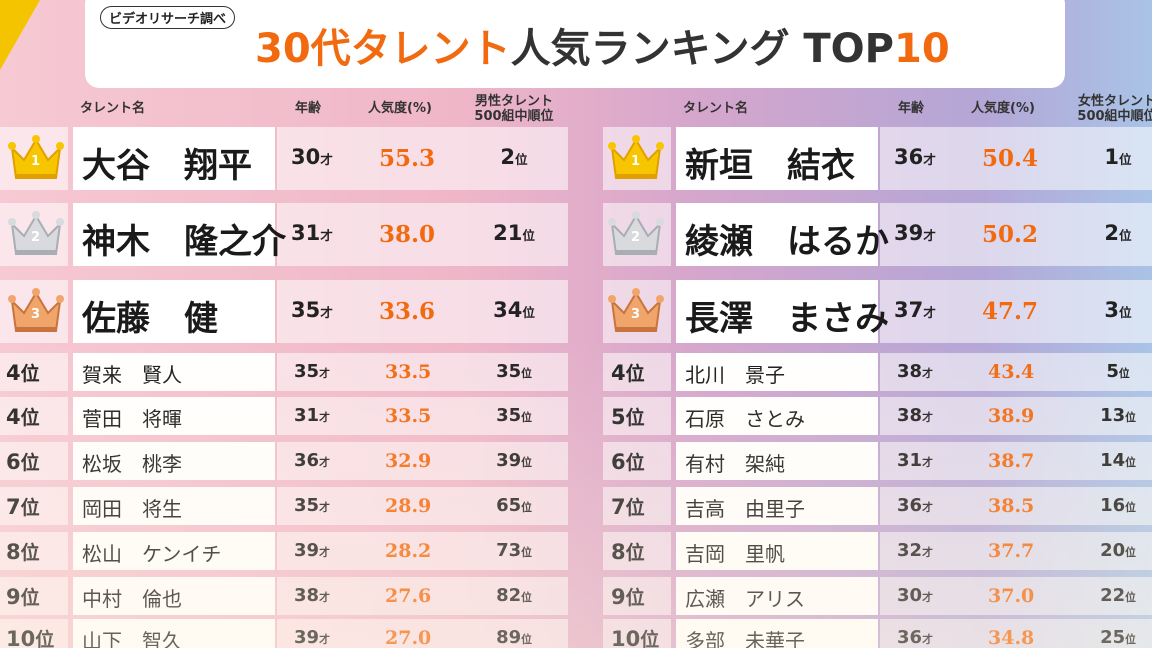 The image size is (1152, 648). I want to click on popularity: 37.0, so click(1011, 596).